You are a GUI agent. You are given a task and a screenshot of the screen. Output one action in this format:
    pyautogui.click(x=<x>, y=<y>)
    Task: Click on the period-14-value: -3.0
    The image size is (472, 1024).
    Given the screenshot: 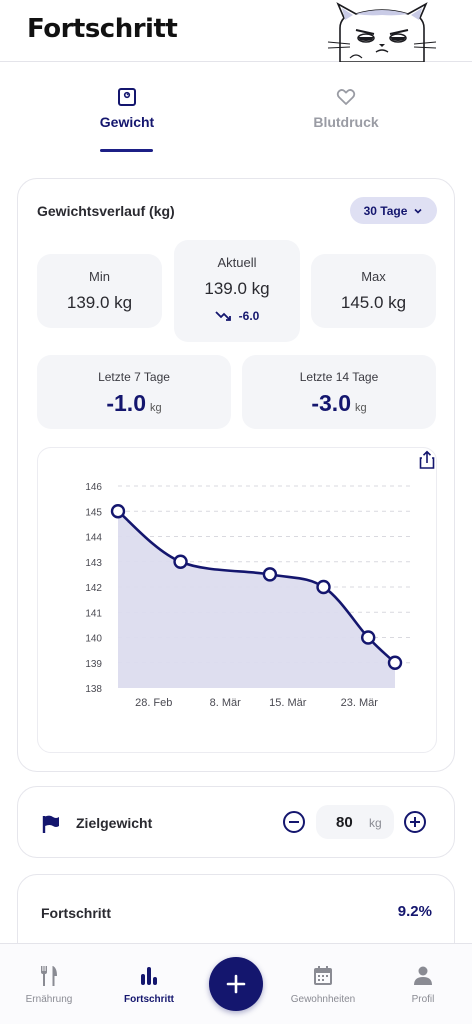 What is the action you would take?
    pyautogui.click(x=331, y=403)
    